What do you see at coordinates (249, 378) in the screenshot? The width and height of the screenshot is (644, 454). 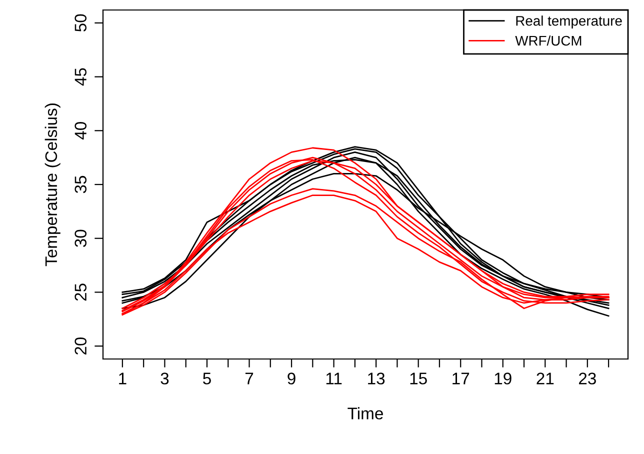 I see `x-tick-label: 7` at bounding box center [249, 378].